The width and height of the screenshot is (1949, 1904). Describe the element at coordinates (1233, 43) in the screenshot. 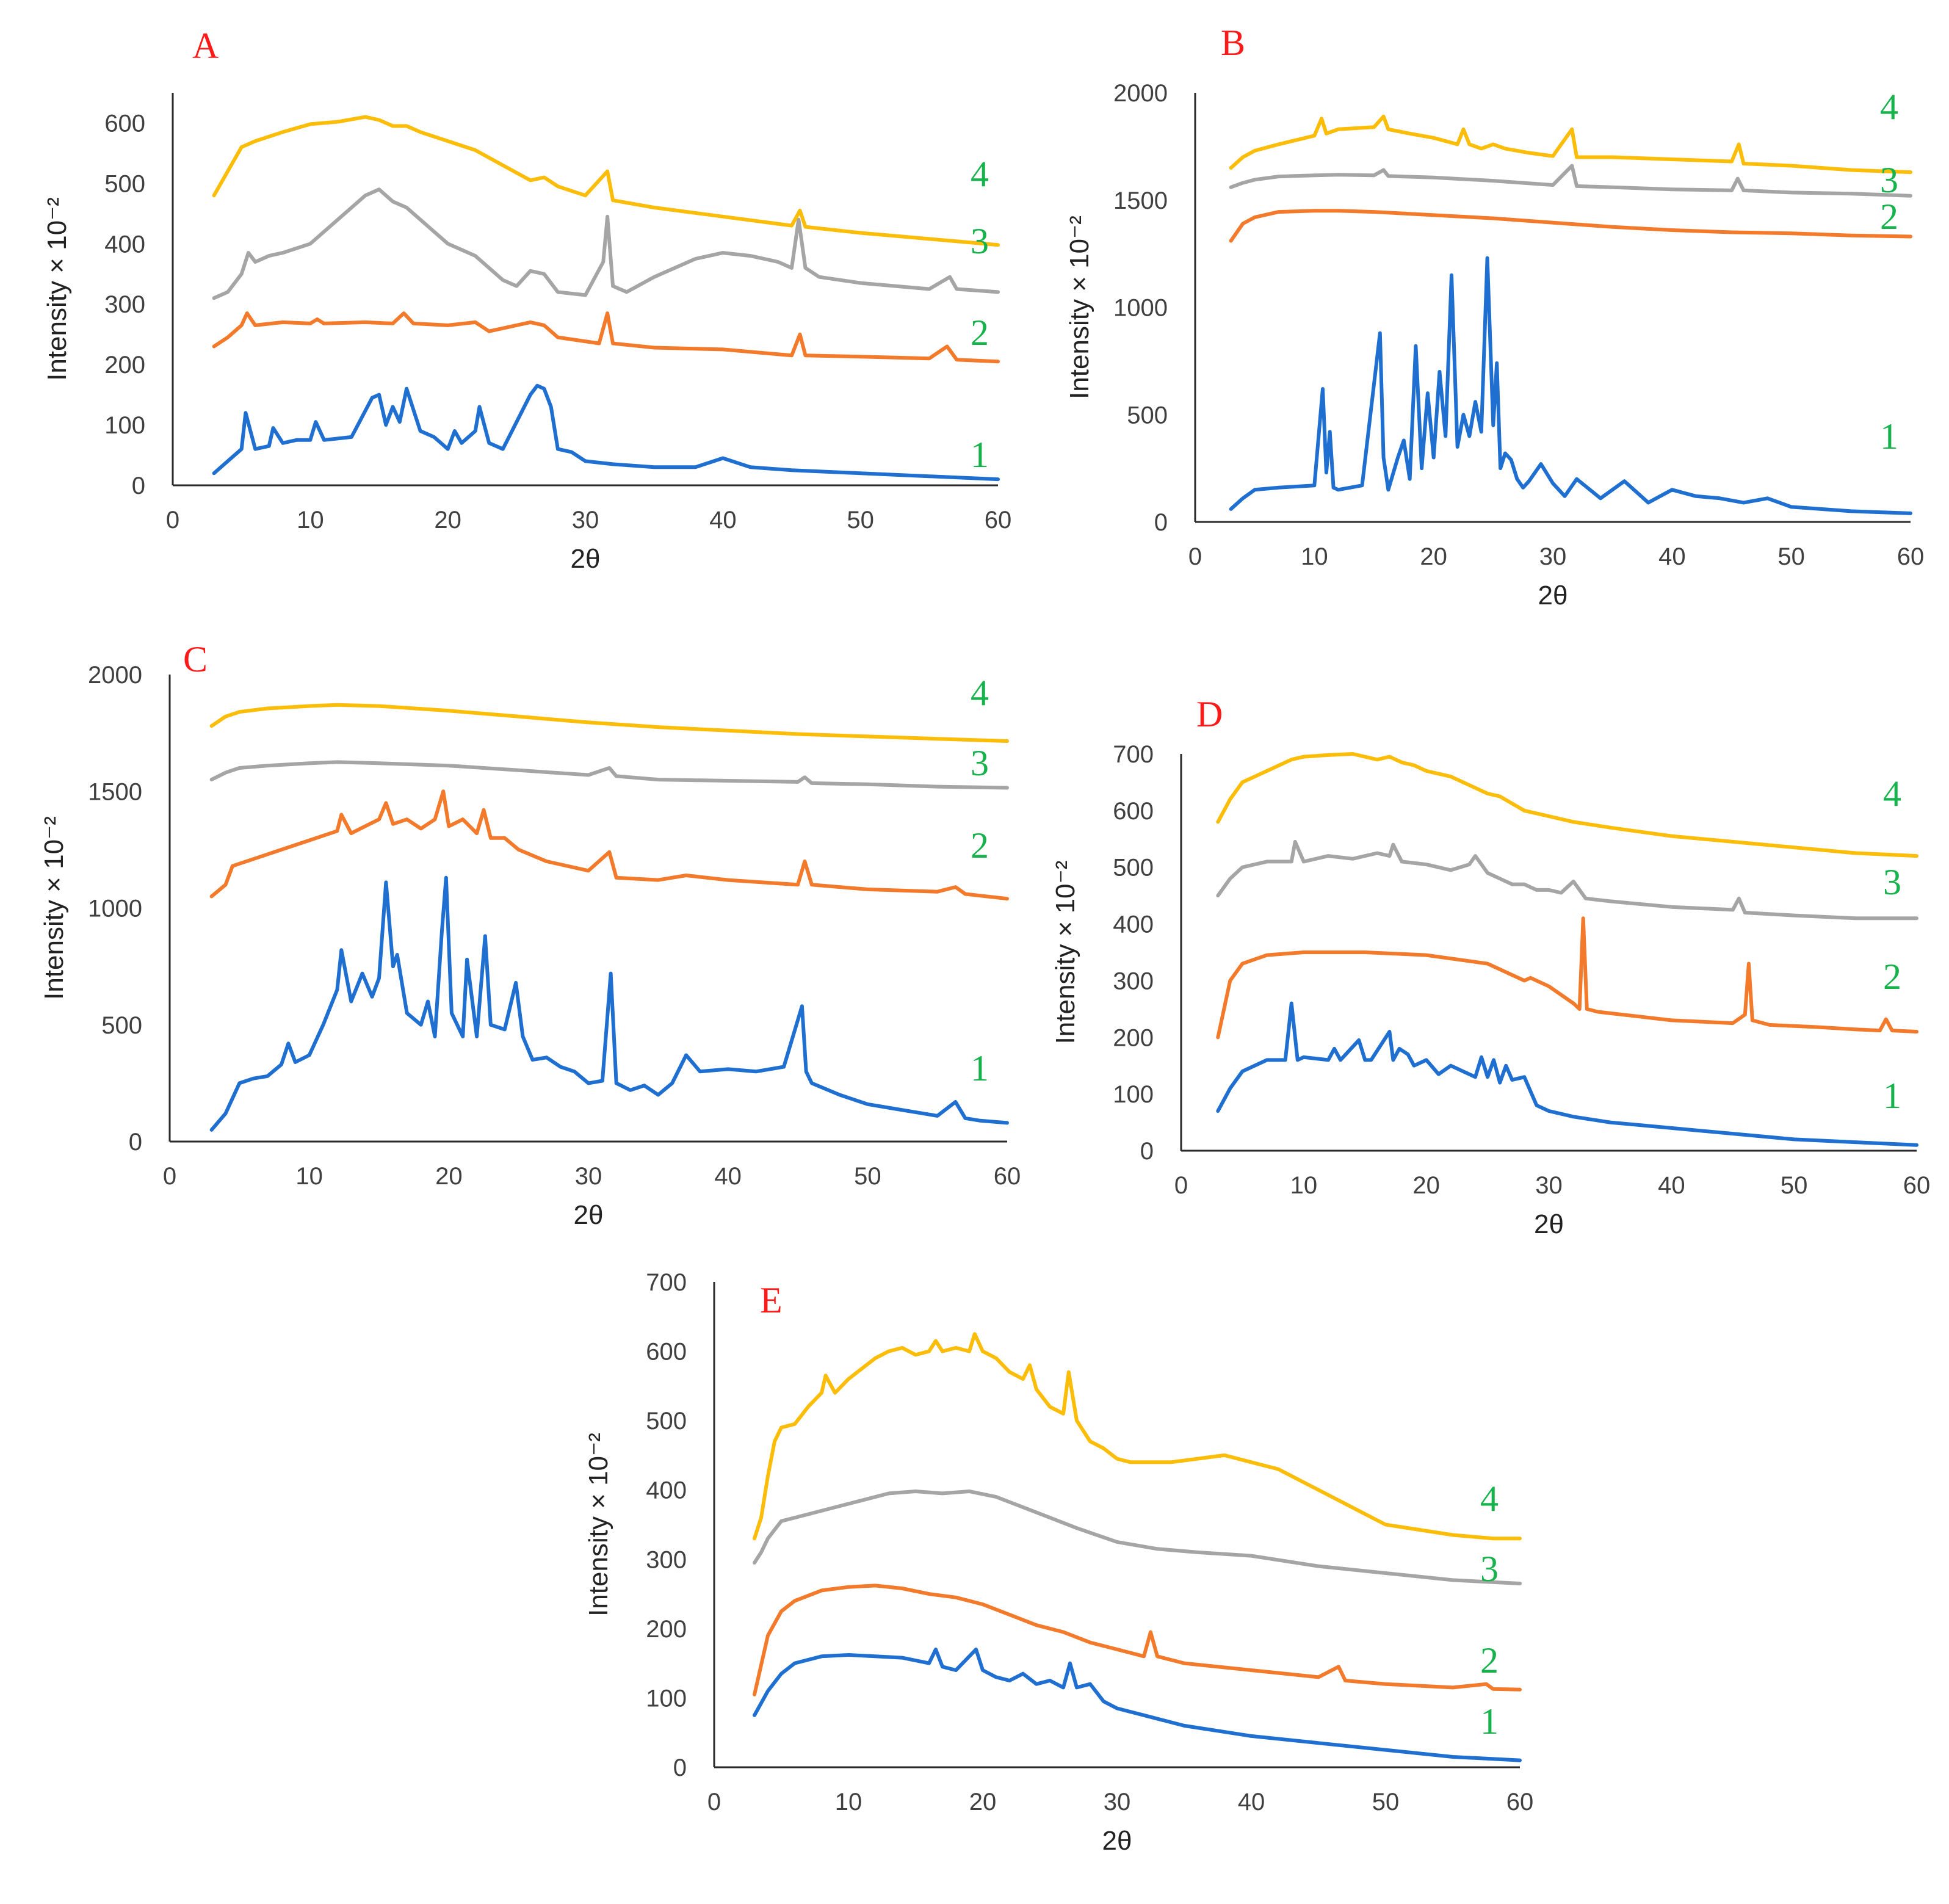

I see `panel-letter: B` at that location.